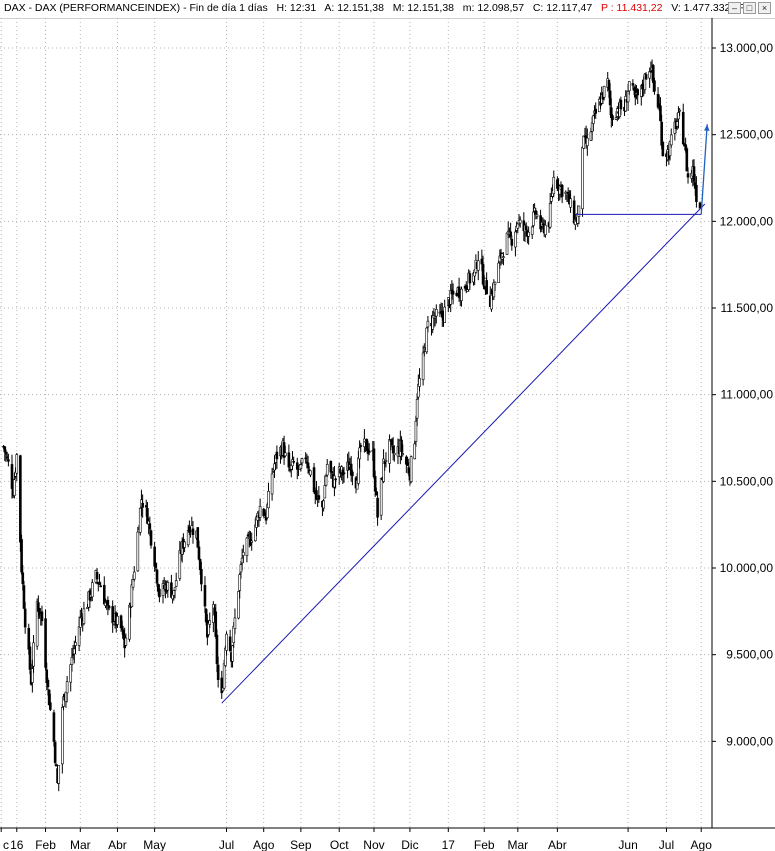 Image resolution: width=775 pixels, height=851 pixels. What do you see at coordinates (296, 8) in the screenshot?
I see `title-high: H: 12:31` at bounding box center [296, 8].